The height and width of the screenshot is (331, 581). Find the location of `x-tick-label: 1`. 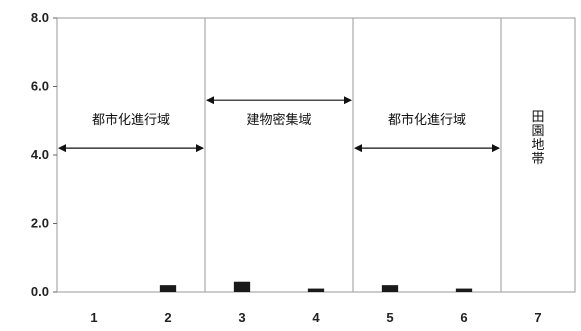

x-tick-label: 1 is located at coordinates (93, 317).